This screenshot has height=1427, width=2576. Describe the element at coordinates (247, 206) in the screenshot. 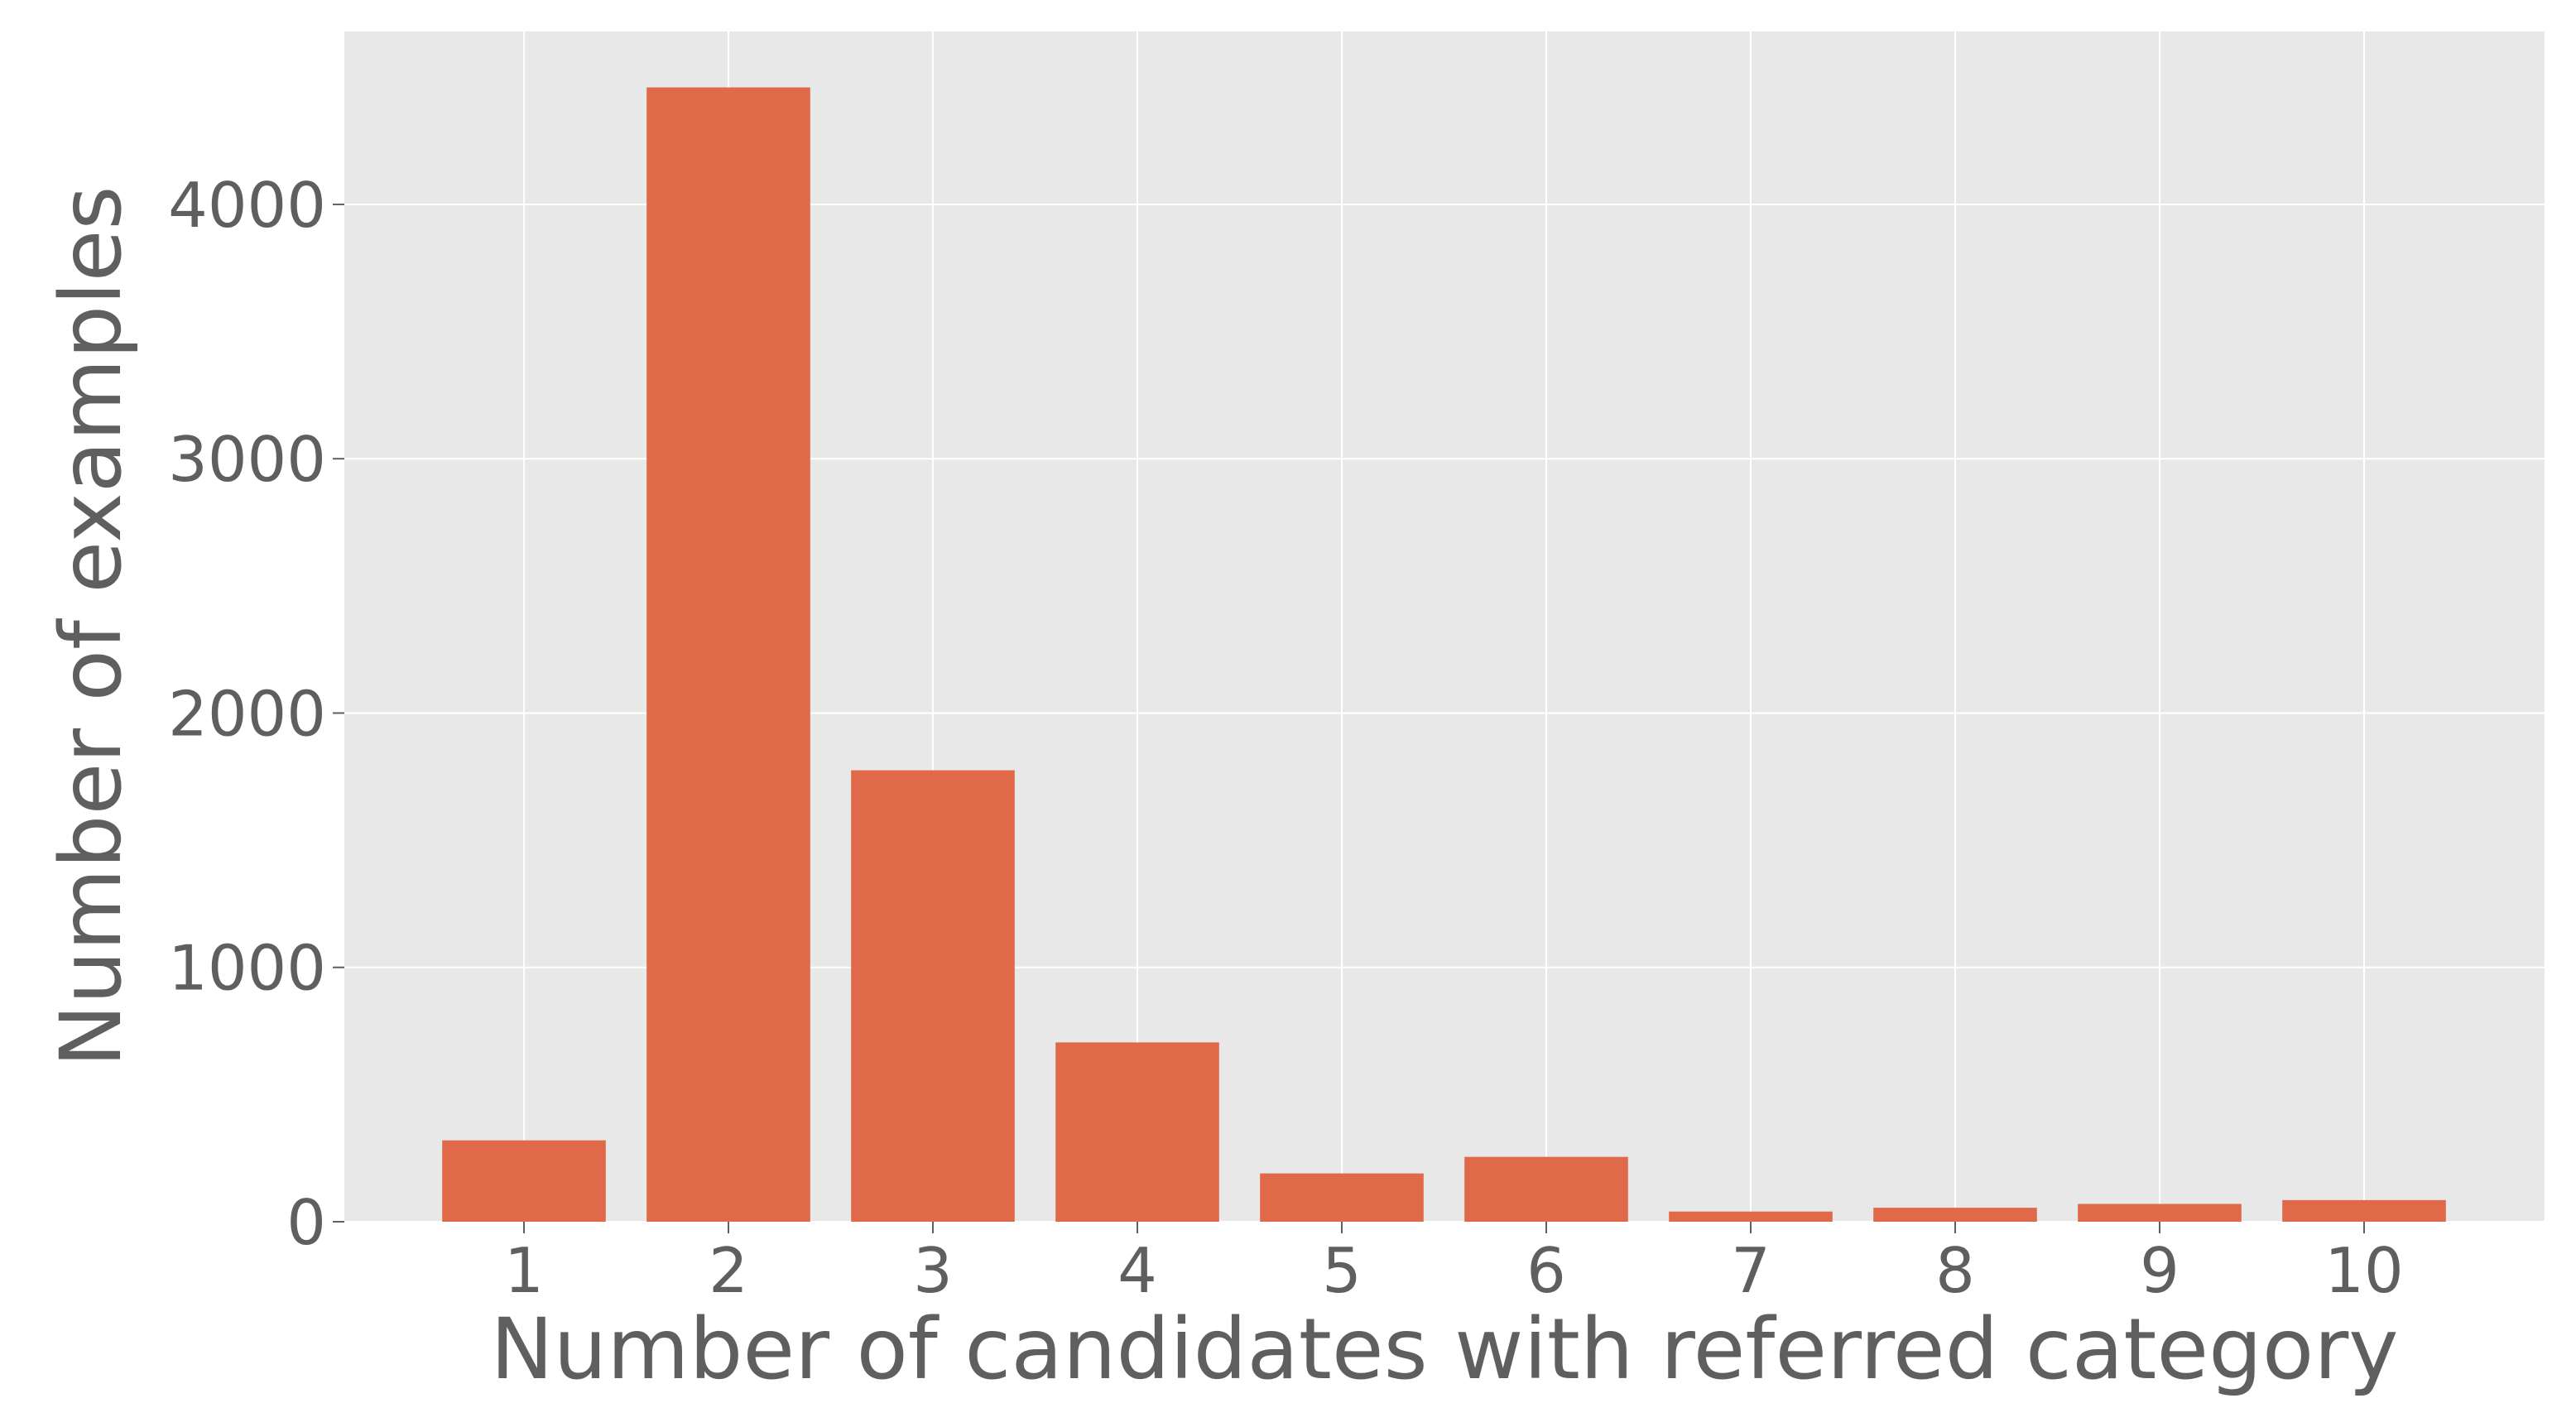

I see `y-tick-label: 4000` at that location.